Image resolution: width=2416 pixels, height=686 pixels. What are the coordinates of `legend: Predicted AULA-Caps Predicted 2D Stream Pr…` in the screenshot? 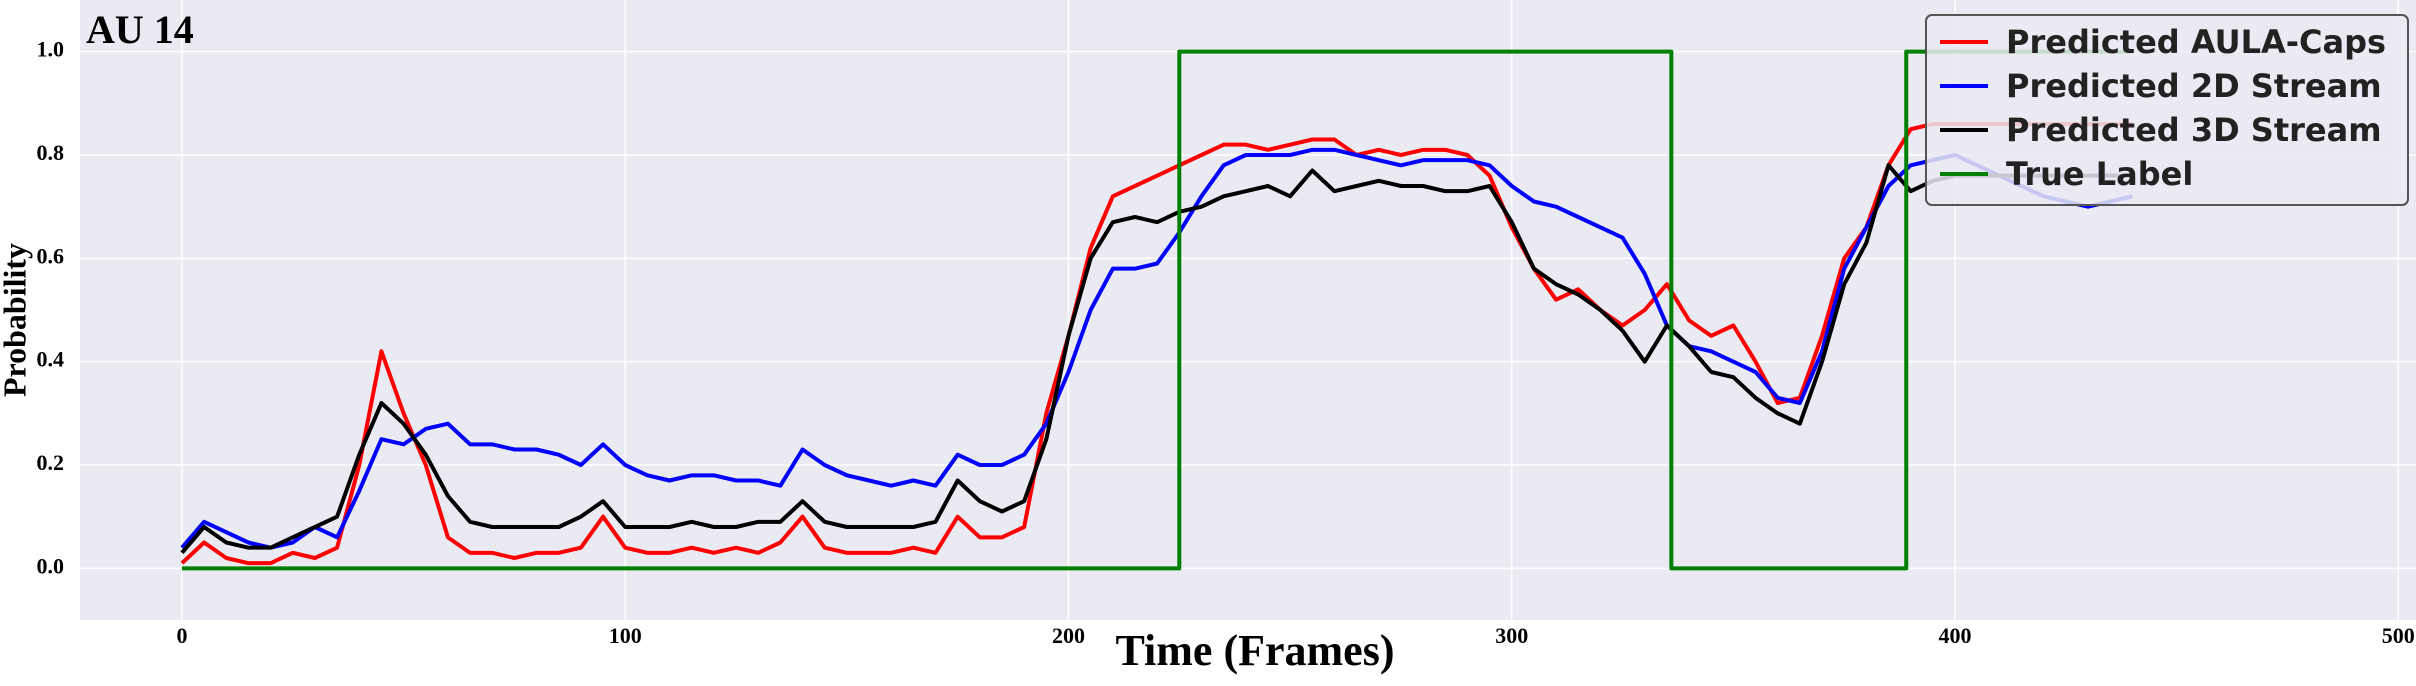 It's located at (2167, 110).